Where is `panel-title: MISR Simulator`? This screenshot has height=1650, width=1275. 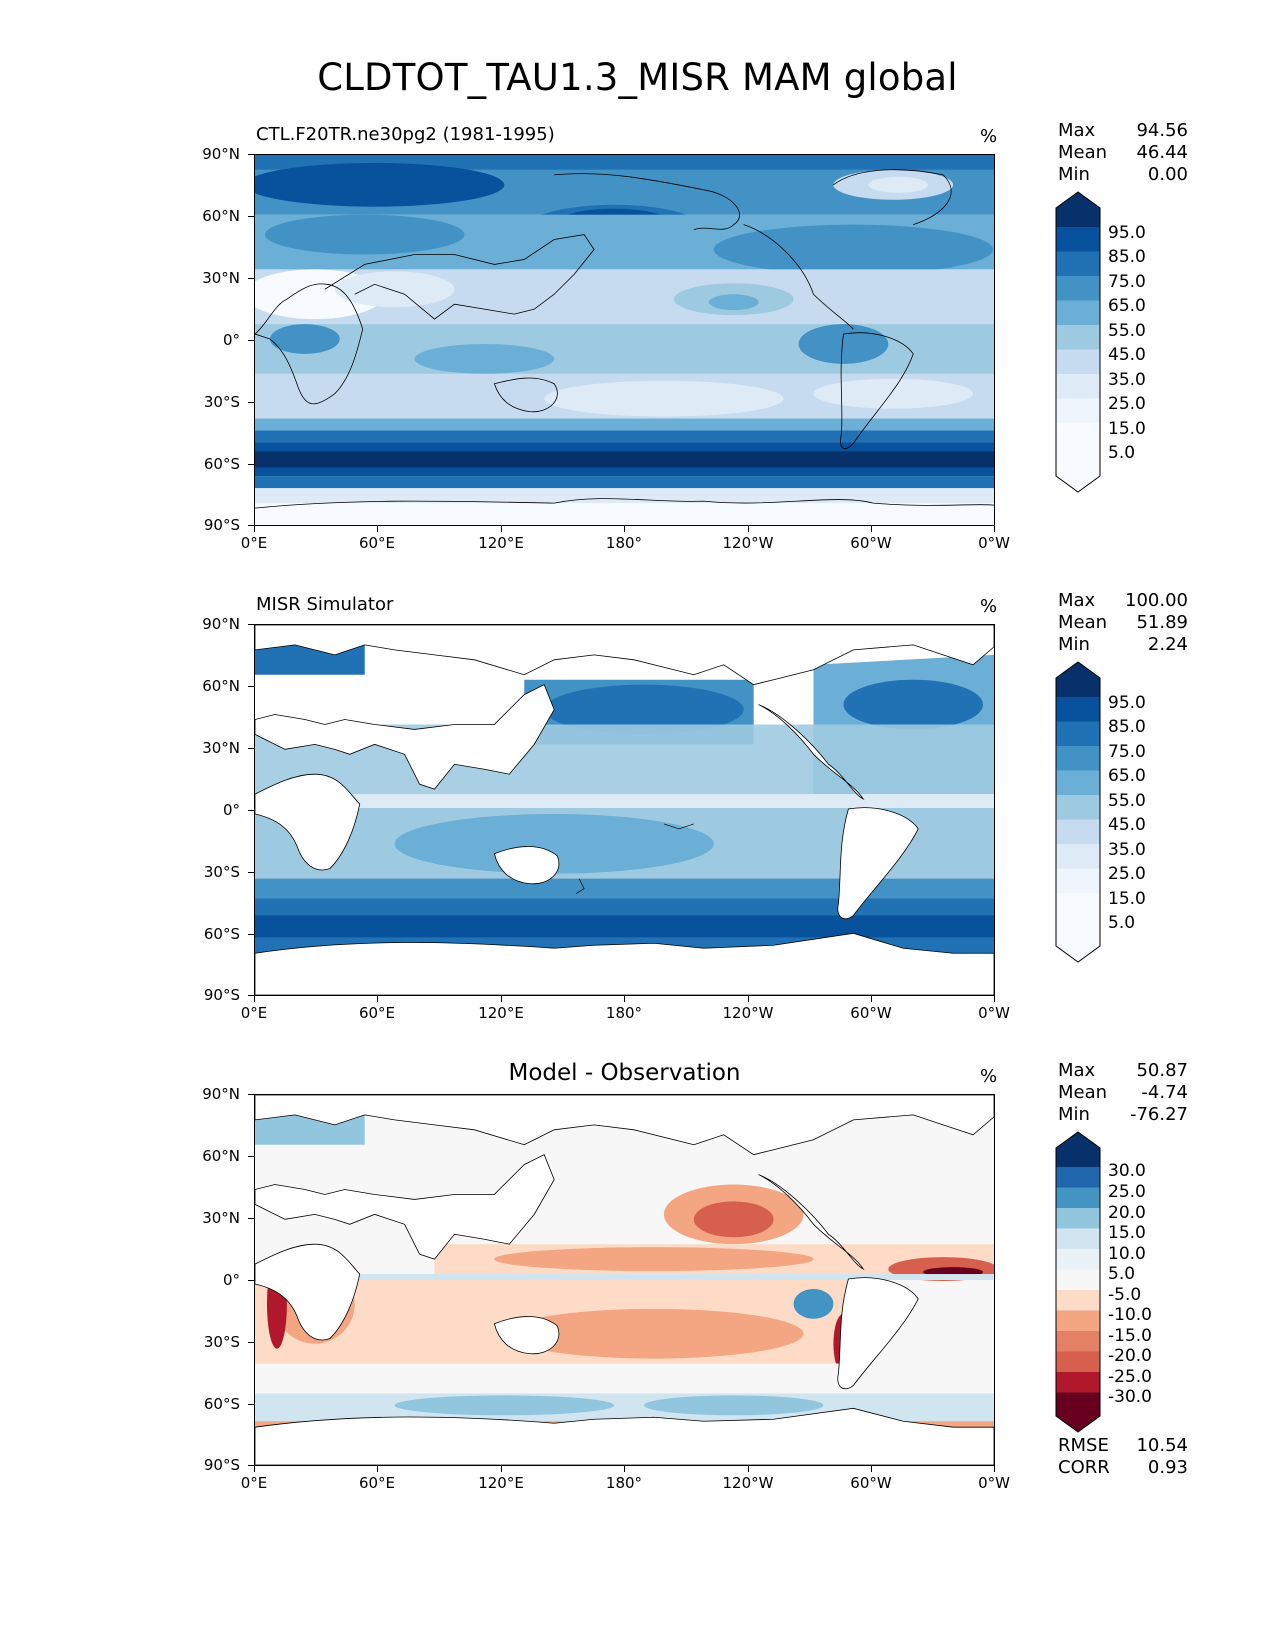
panel-title: MISR Simulator is located at coordinates (325, 604).